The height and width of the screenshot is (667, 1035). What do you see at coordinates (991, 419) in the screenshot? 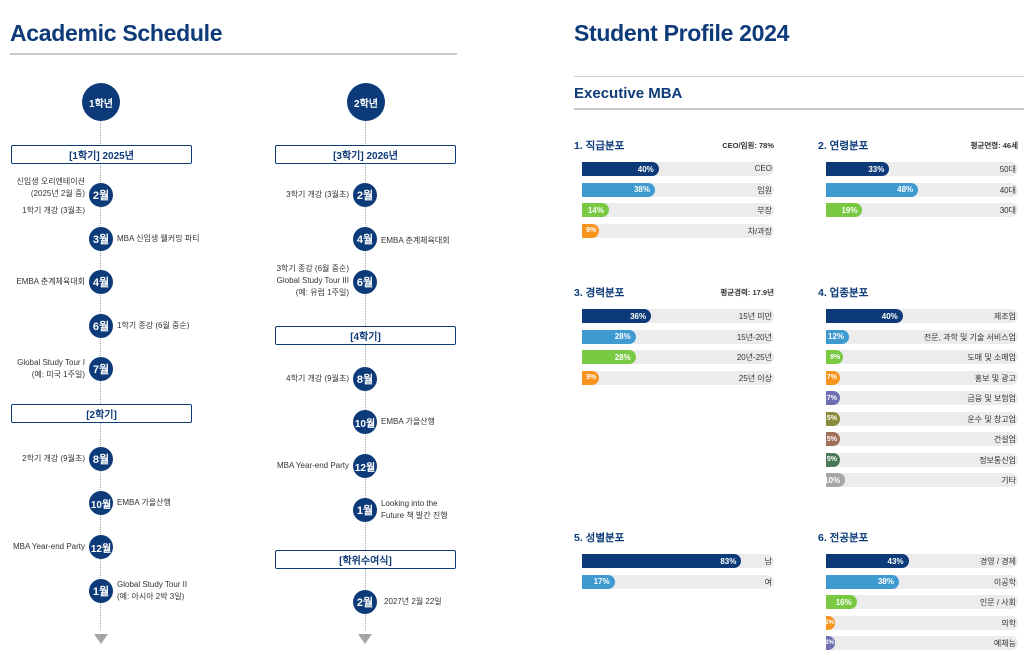
I see `bar-label: 운수 및 창고업` at bounding box center [991, 419].